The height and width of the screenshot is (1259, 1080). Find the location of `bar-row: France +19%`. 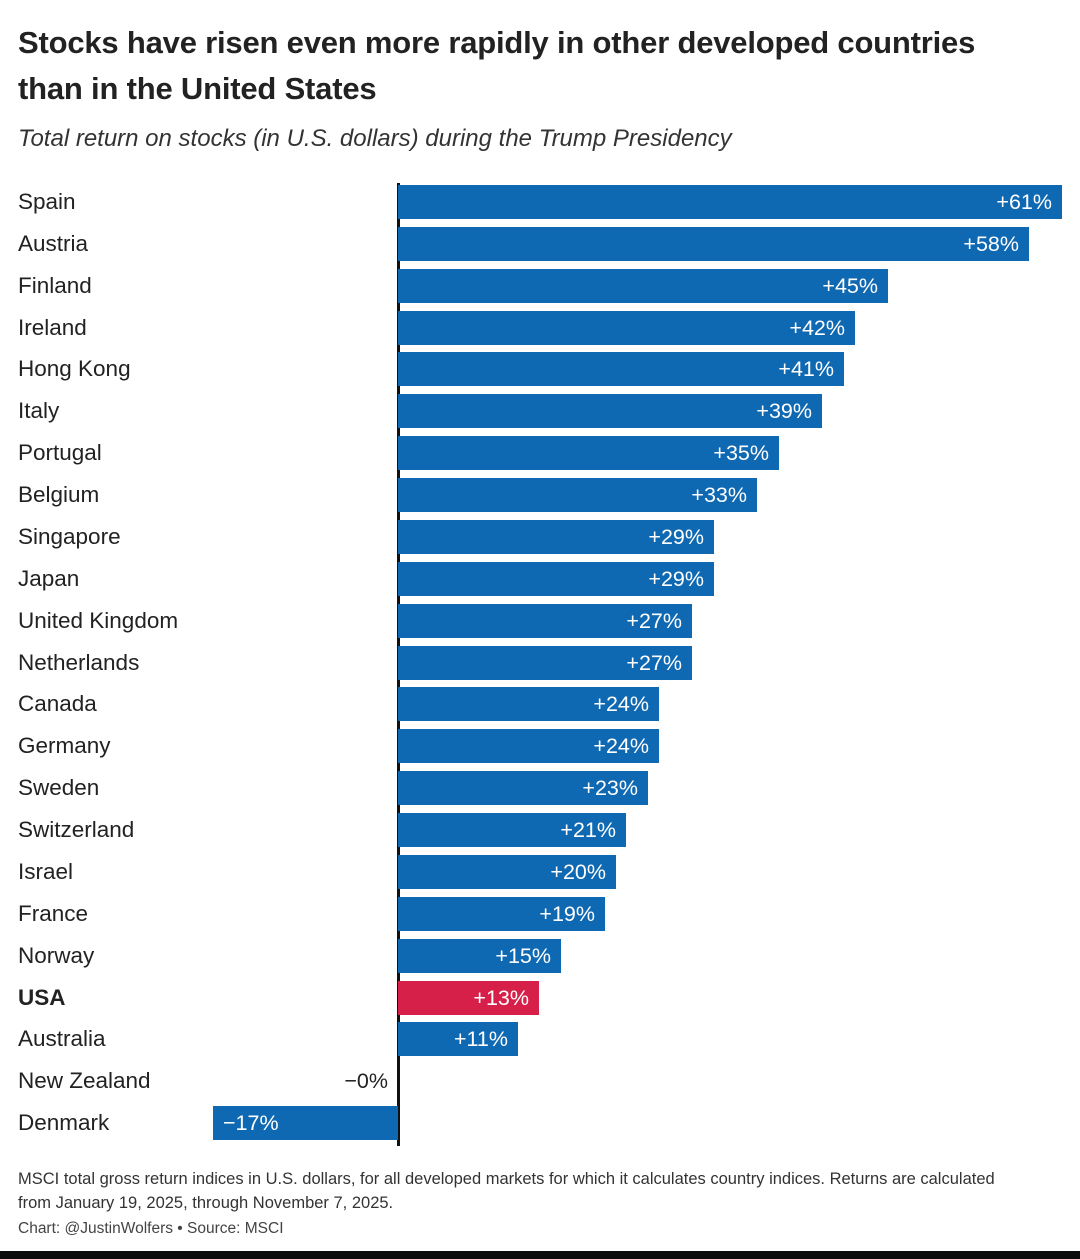

bar-row: France +19% is located at coordinates (540, 916).